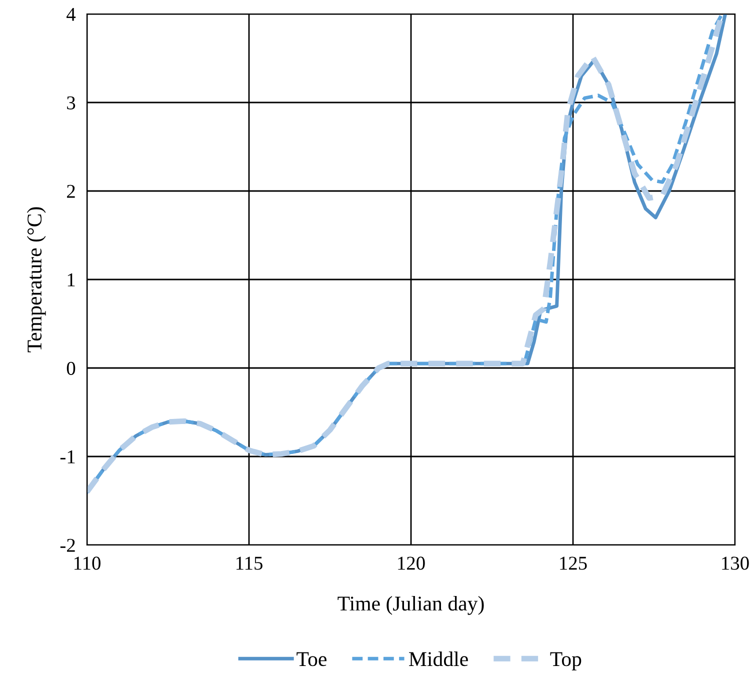  What do you see at coordinates (67, 545) in the screenshot?
I see `y-tick-label: -2` at bounding box center [67, 545].